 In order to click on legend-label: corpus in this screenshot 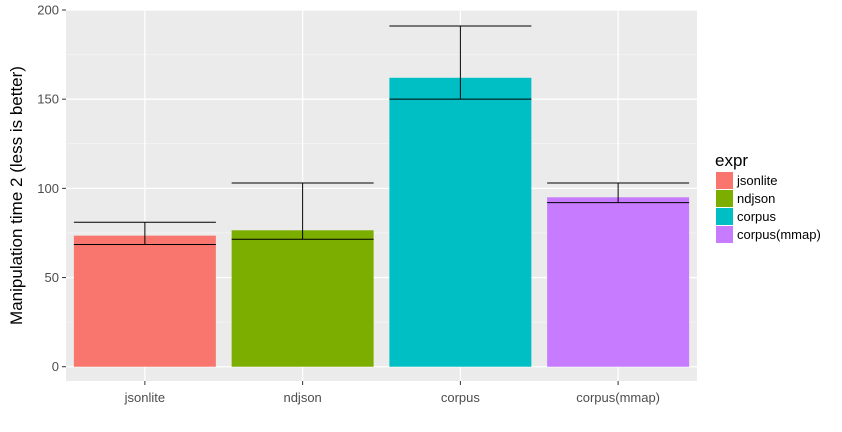, I will do `click(757, 216)`.